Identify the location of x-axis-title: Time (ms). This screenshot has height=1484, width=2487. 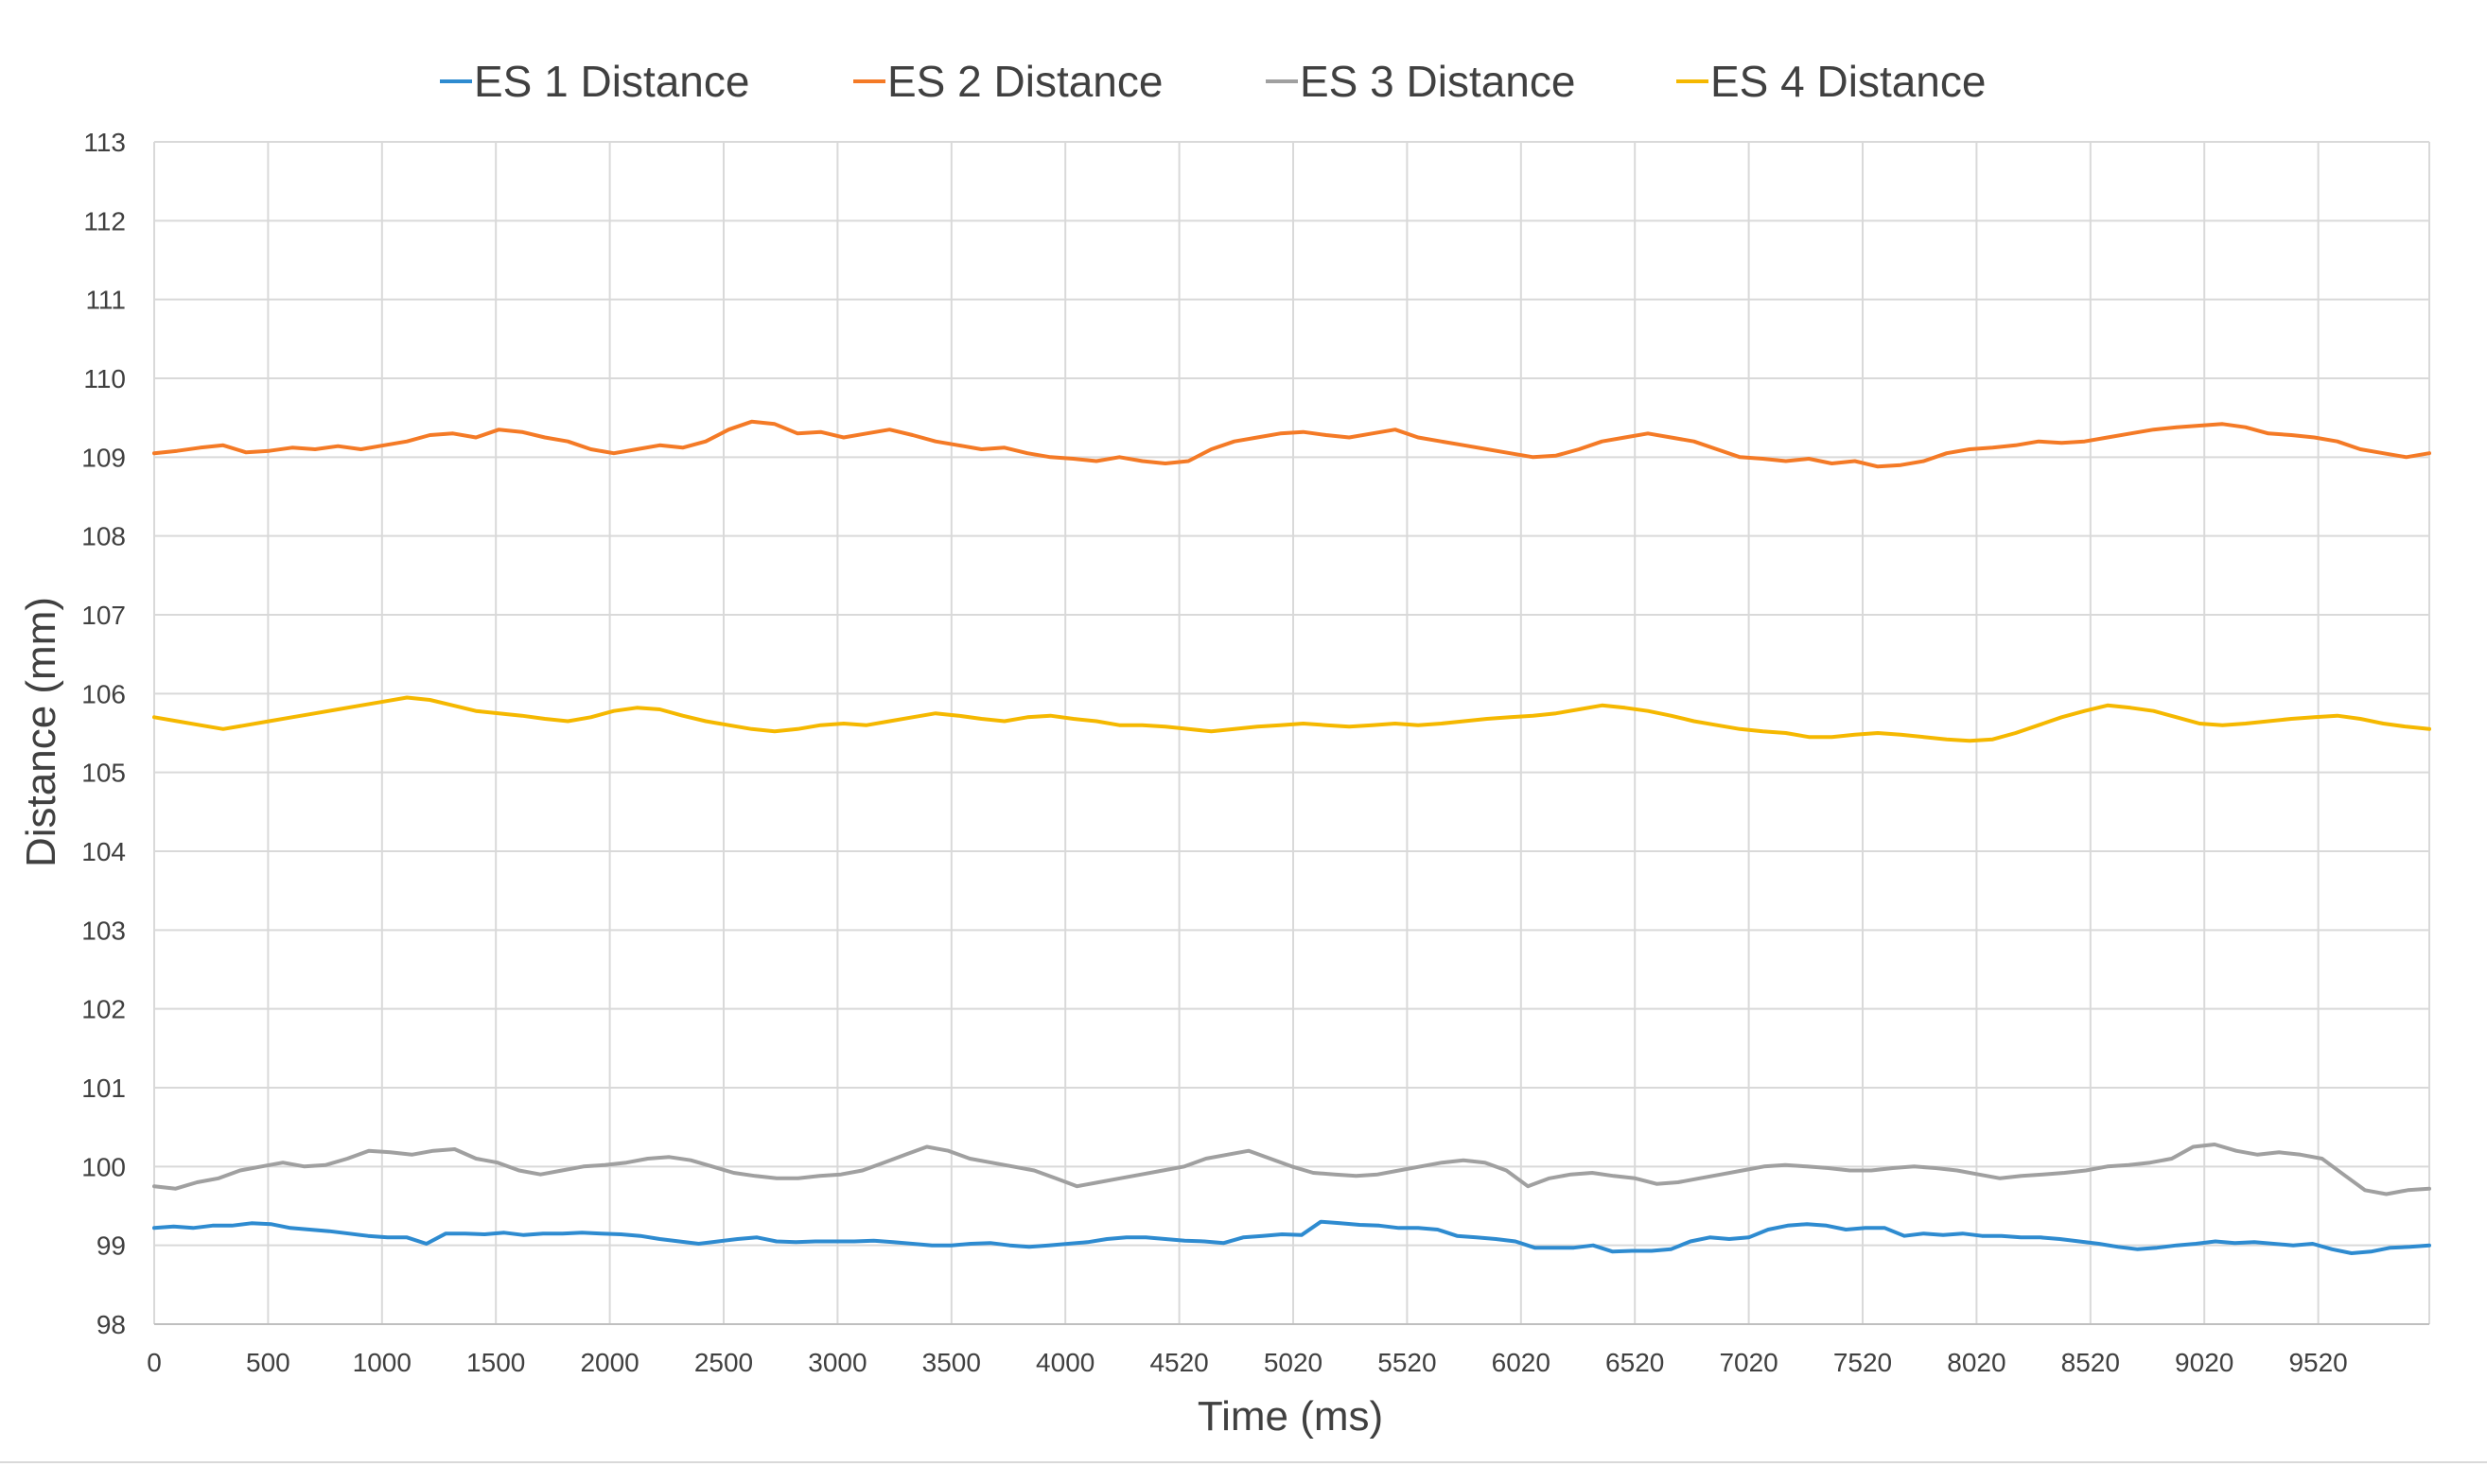
(1291, 1416).